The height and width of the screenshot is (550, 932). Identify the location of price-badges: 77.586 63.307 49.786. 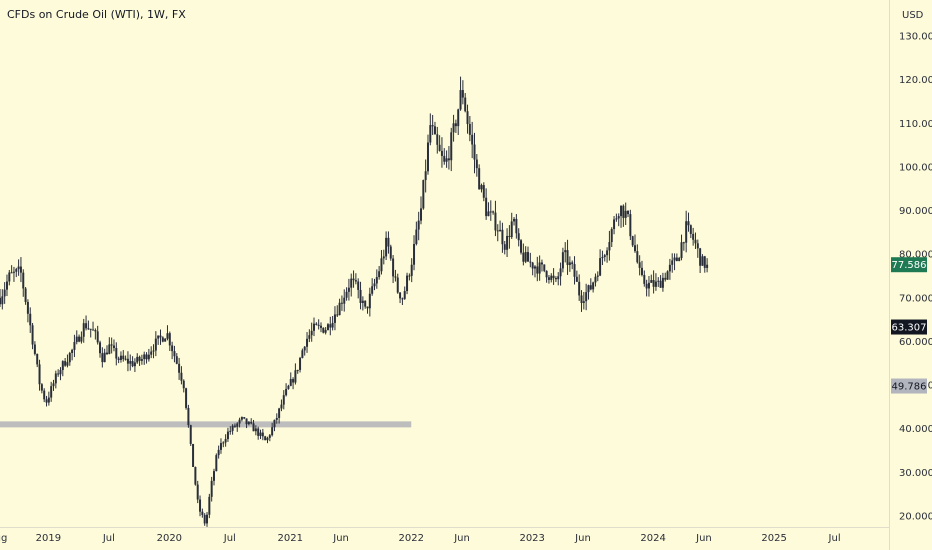
(909, 325).